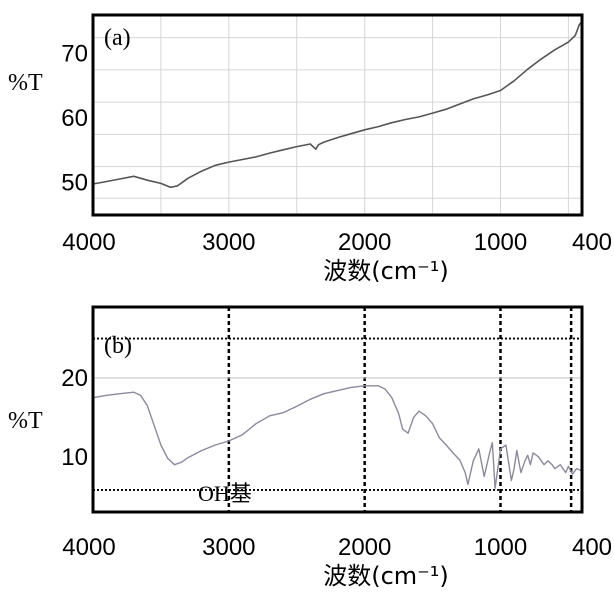 Image resolution: width=614 pixels, height=596 pixels. Describe the element at coordinates (337, 242) in the screenshot. I see `x-tick-labels-a: 4000 3000 2000 1000 400` at that location.